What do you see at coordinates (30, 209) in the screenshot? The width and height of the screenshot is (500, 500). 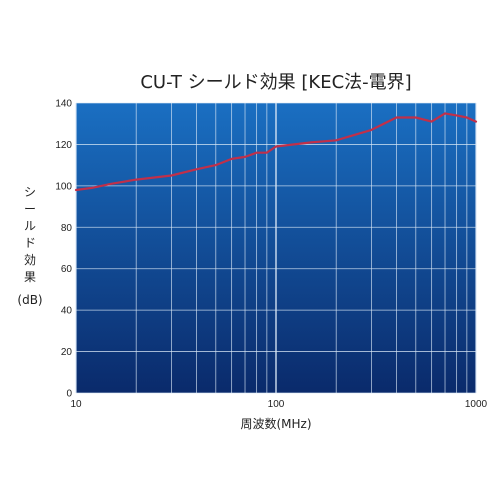 I see `y-axis-title-glyph: ー` at bounding box center [30, 209].